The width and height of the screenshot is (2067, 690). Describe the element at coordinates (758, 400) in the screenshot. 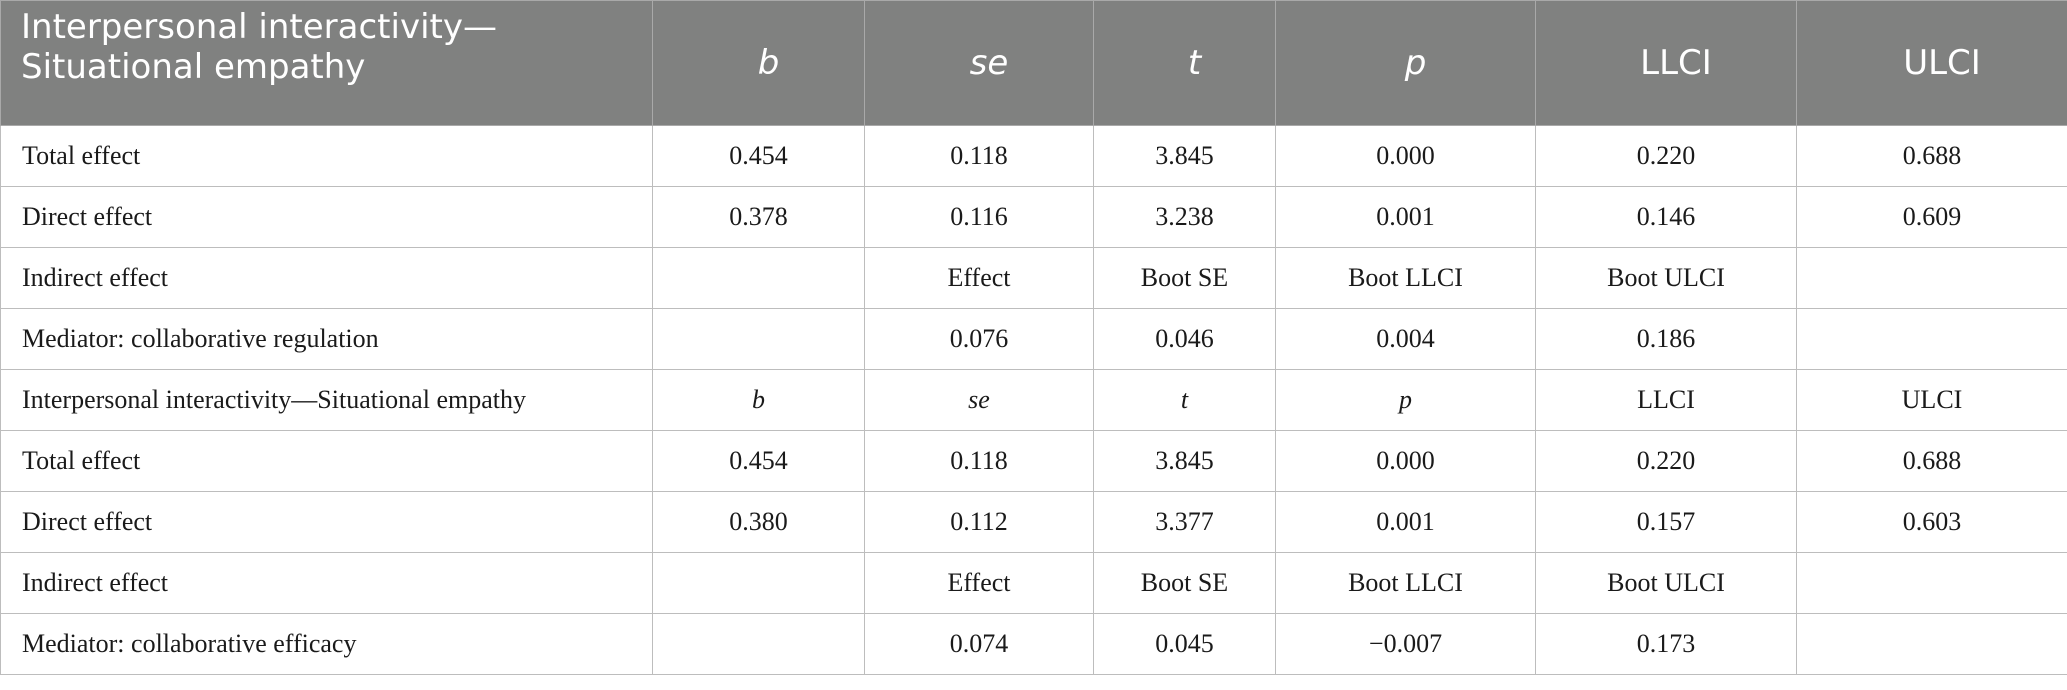

I see `table-cell: b` at that location.